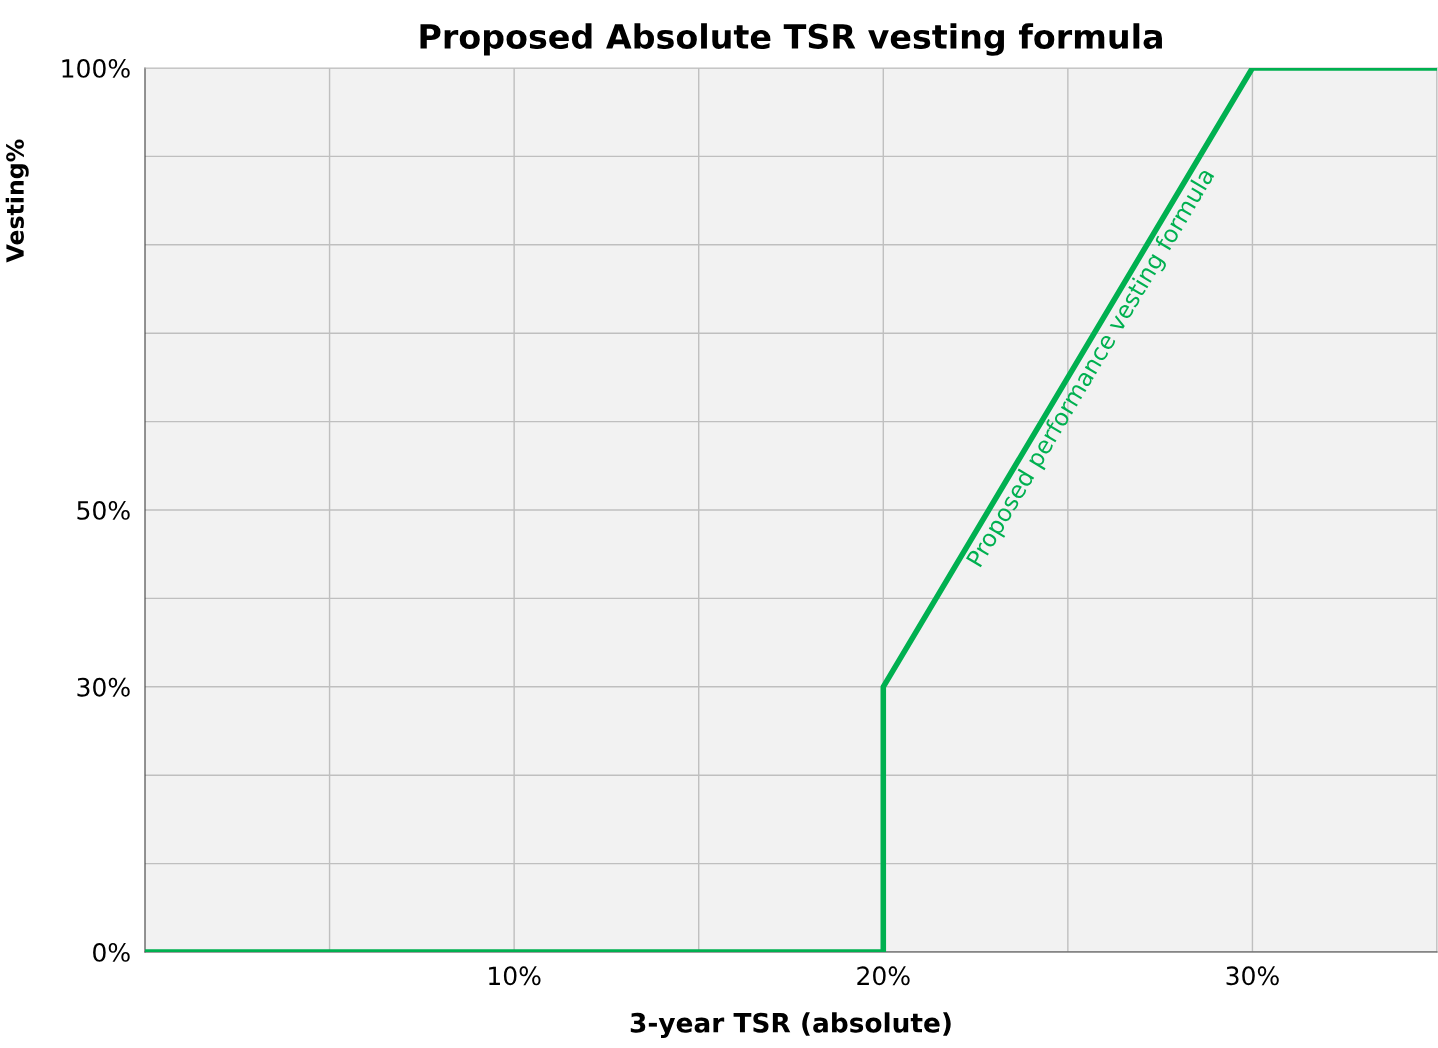 Image resolution: width=1438 pixels, height=1048 pixels. I want to click on x-tick-label: 20%, so click(883, 976).